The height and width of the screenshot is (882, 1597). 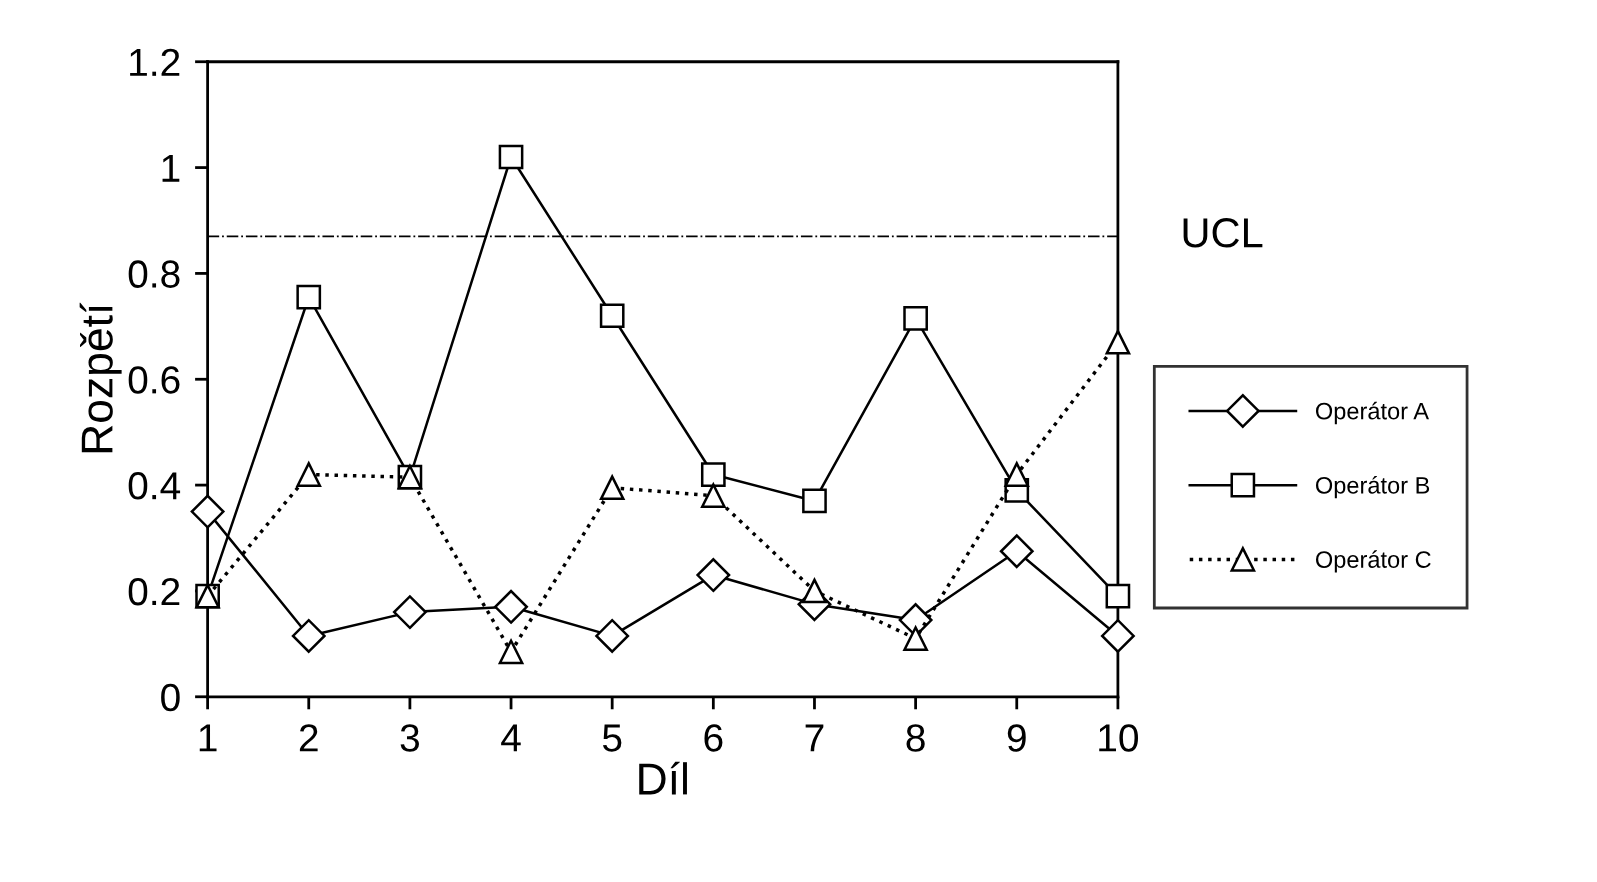 What do you see at coordinates (1119, 738) in the screenshot?
I see `x-tick-label: 10` at bounding box center [1119, 738].